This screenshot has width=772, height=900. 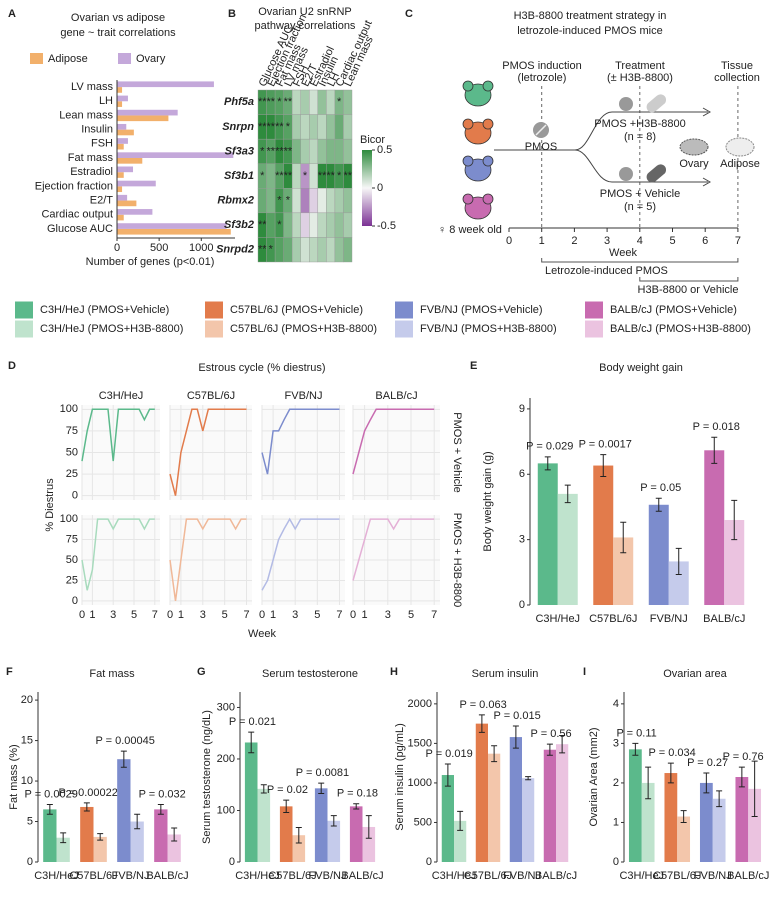 I want to click on pill-icon, so click(x=626, y=174).